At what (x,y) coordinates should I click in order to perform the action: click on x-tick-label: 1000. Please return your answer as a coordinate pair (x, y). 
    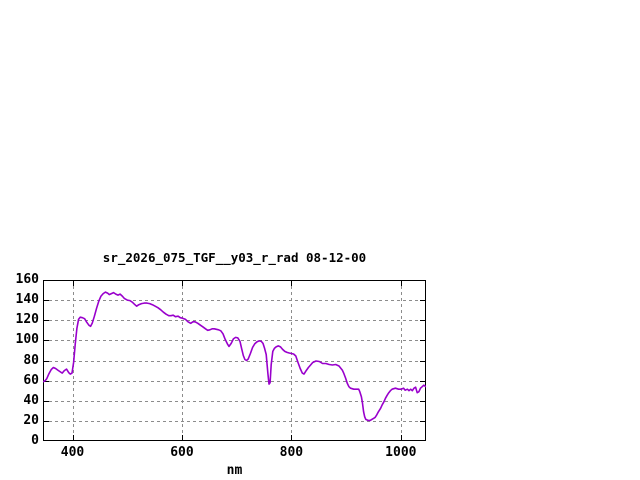
    Looking at the image, I should click on (401, 452).